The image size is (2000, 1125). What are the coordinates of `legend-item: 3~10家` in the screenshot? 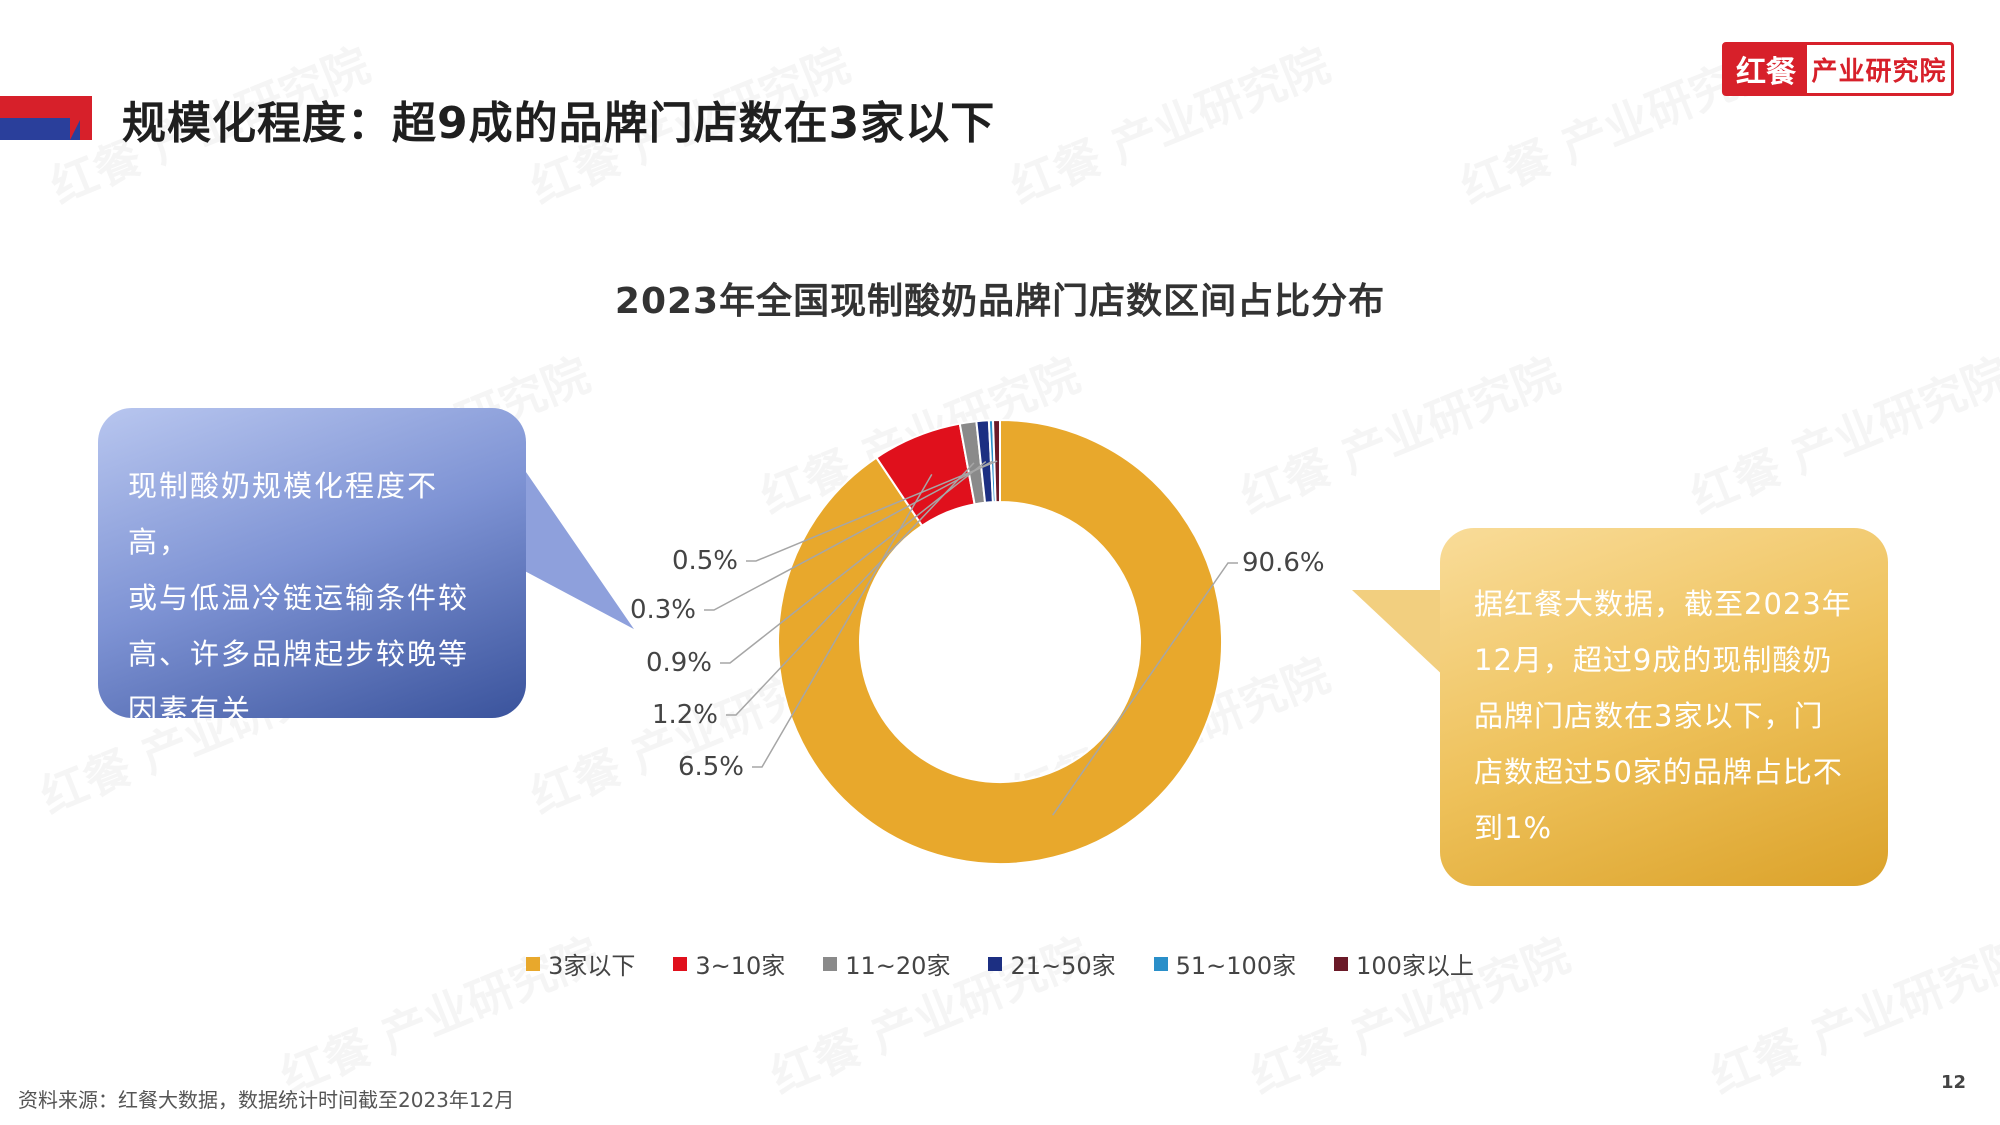 It's located at (729, 963).